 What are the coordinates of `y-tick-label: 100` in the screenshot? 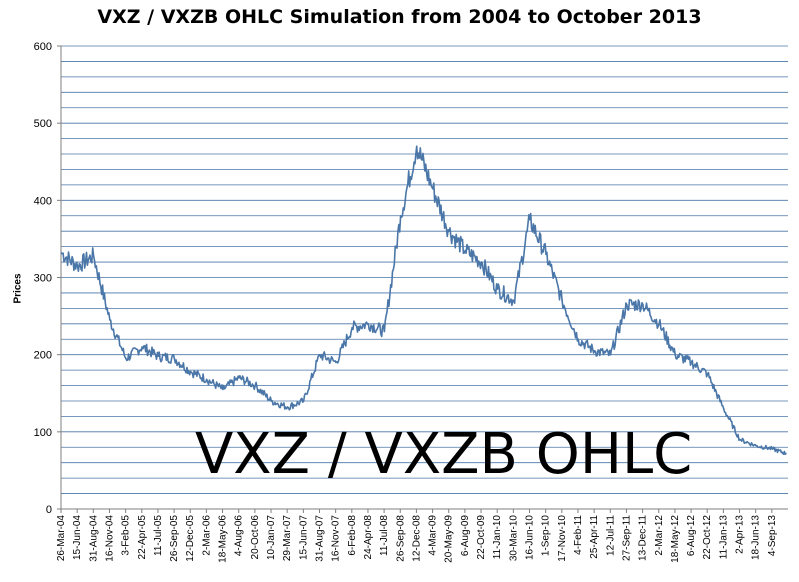 It's located at (43, 433).